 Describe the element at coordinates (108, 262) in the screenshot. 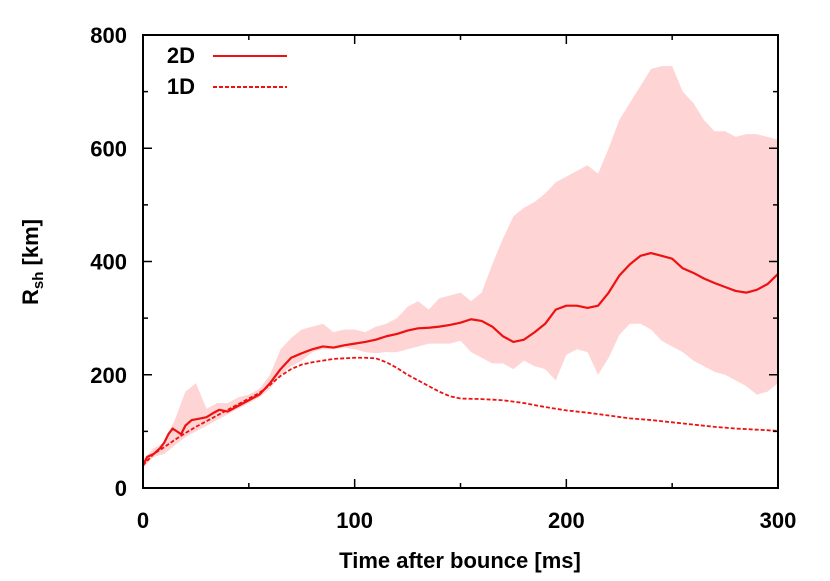

I see `y-tick-label: 400` at that location.